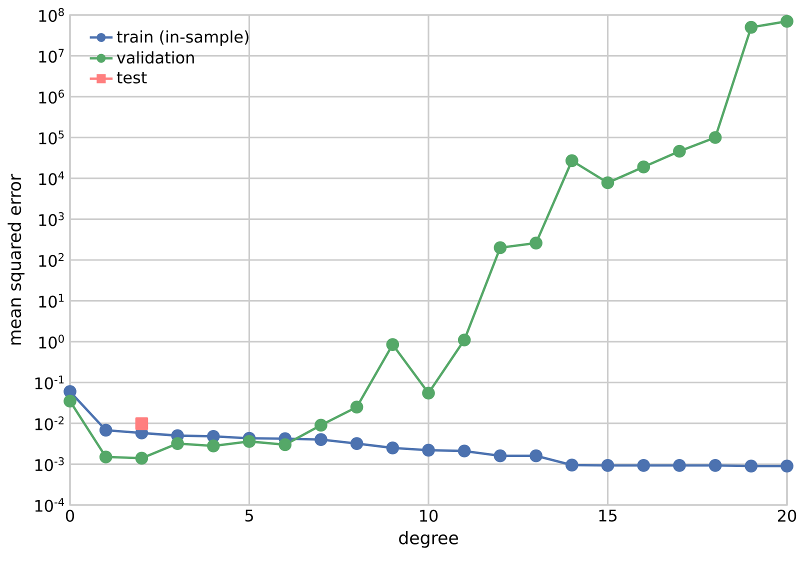  What do you see at coordinates (249, 516) in the screenshot?
I see `x-tick-label: 5` at bounding box center [249, 516].